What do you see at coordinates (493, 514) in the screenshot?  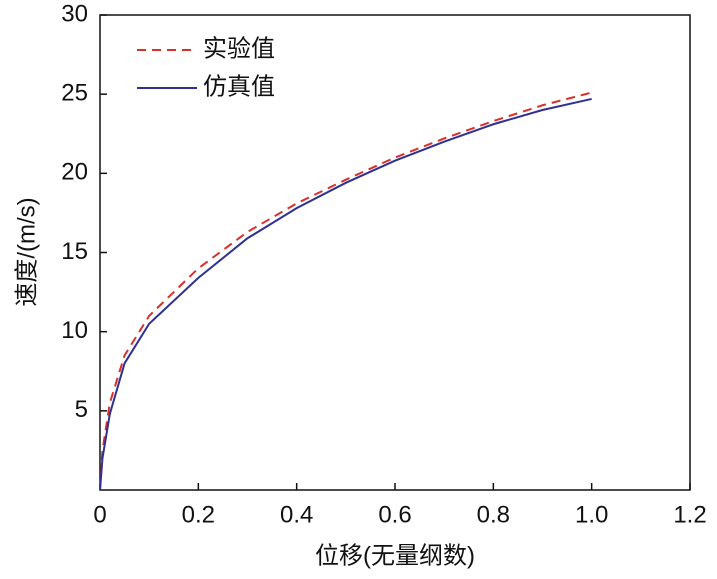 I see `x-tick-label: 0.8` at bounding box center [493, 514].